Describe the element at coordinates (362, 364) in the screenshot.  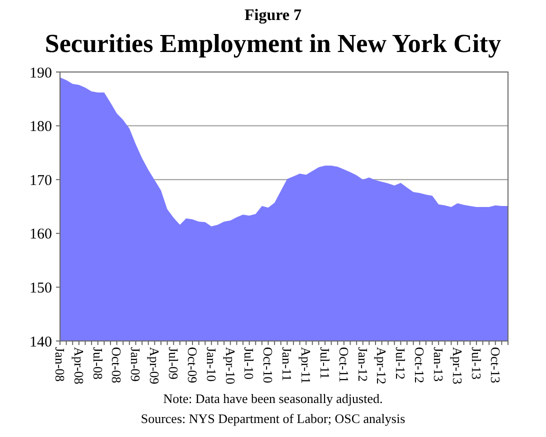
I see `x-tick-label: Jan-12` at that location.